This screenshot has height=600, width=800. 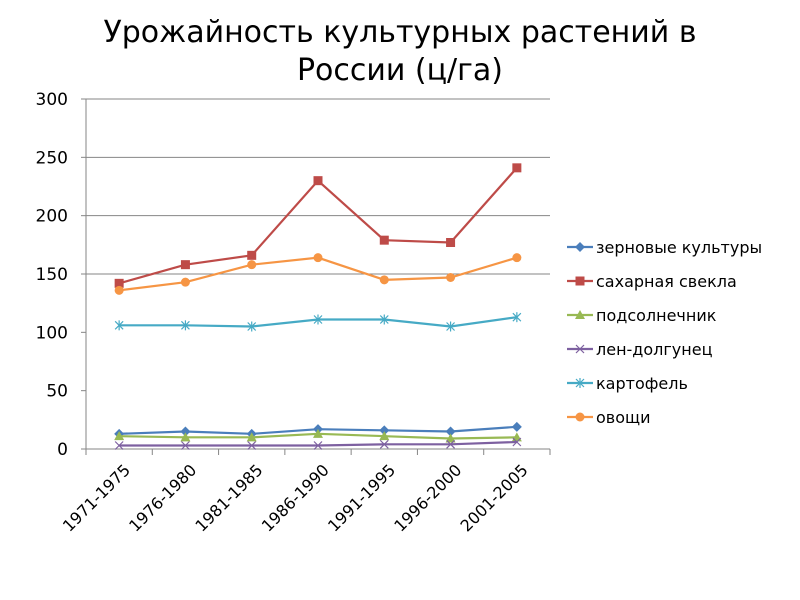 I want to click on legend-item: картофель, so click(x=664, y=383).